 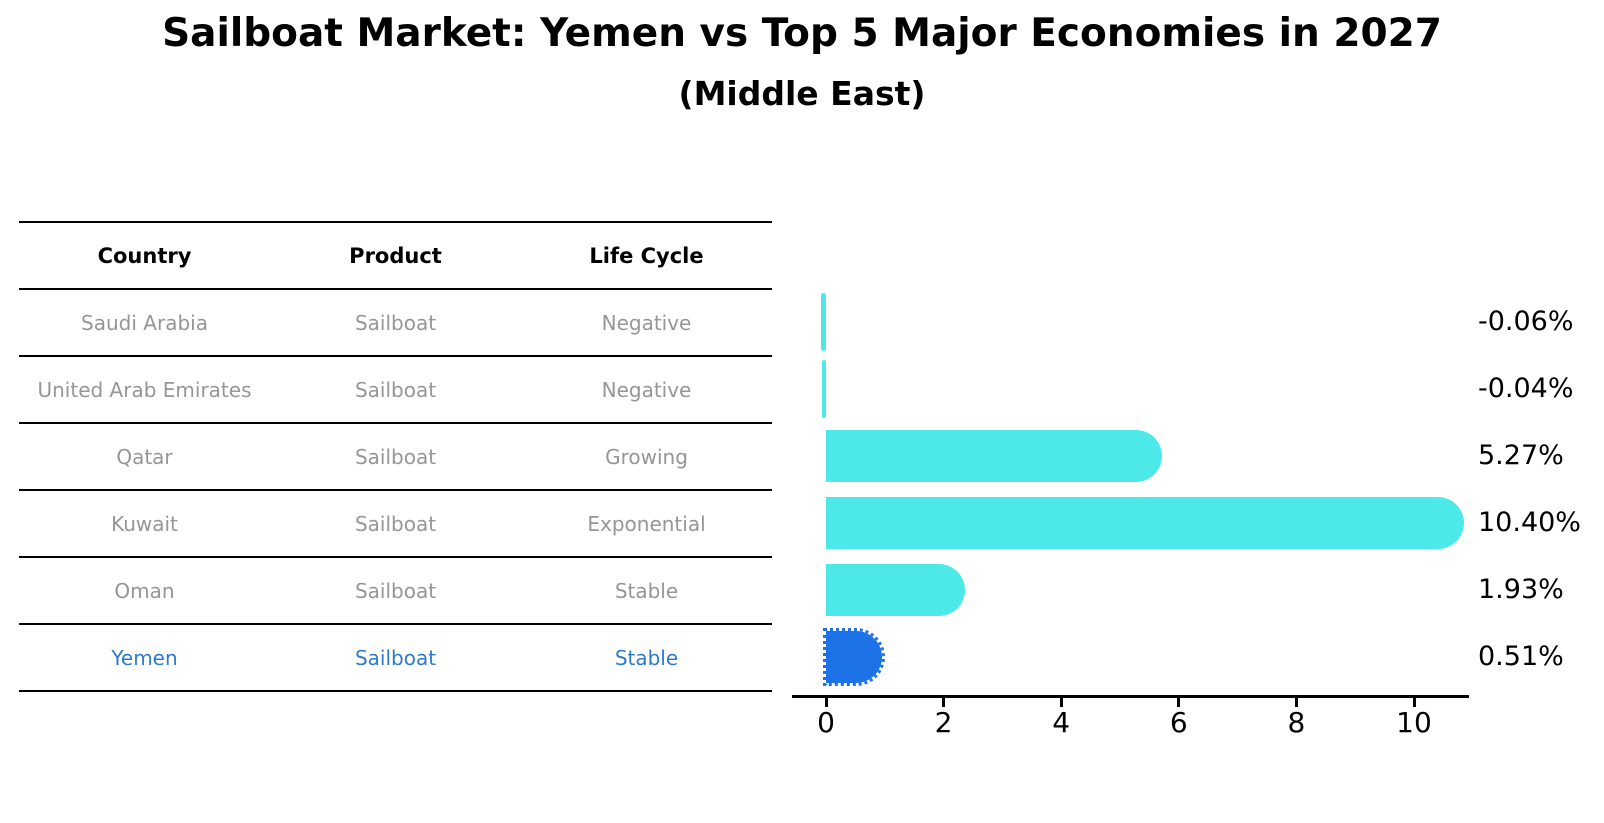 I want to click on bar-yemen, so click(x=854, y=656).